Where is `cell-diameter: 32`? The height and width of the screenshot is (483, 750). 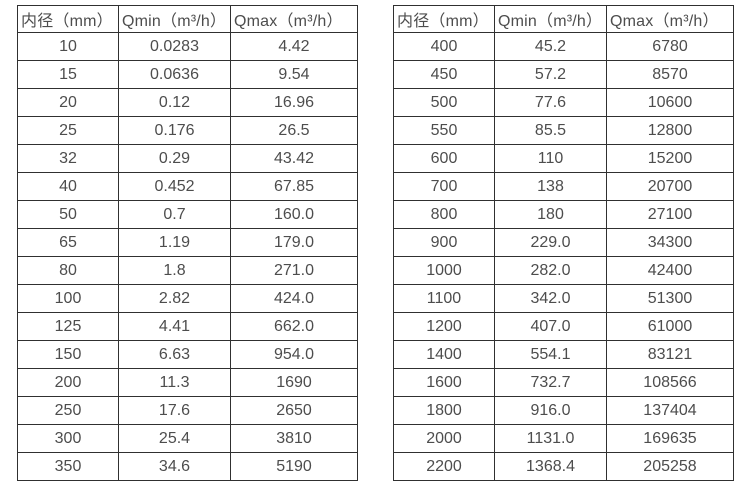
cell-diameter: 32 is located at coordinates (68, 158).